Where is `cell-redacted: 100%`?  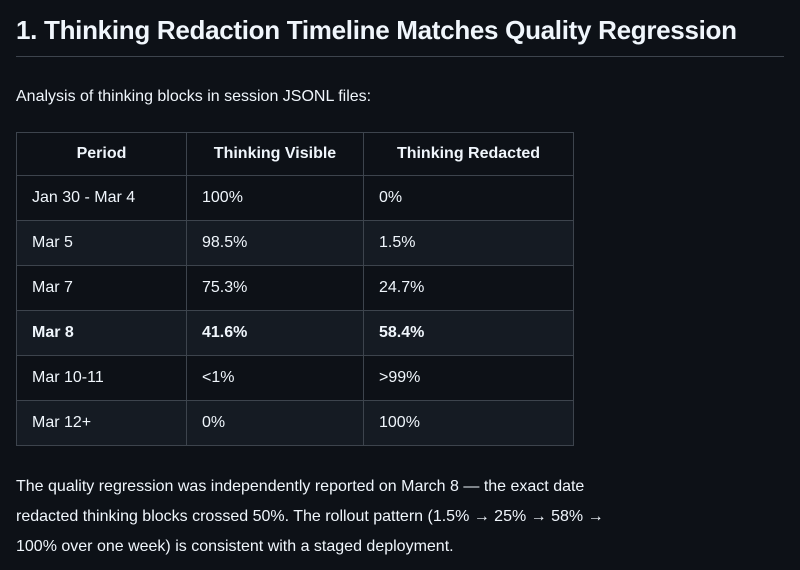
cell-redacted: 100% is located at coordinates (468, 423).